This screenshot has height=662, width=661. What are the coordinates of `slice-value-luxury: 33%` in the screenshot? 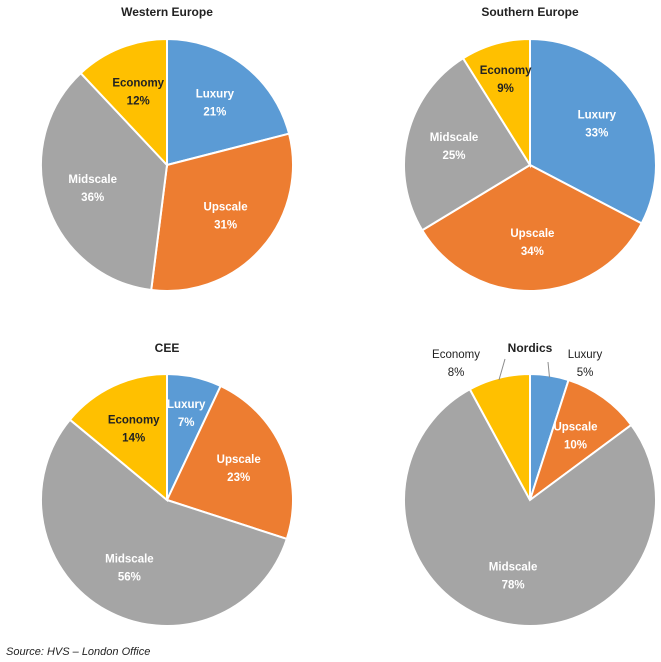 It's located at (596, 134).